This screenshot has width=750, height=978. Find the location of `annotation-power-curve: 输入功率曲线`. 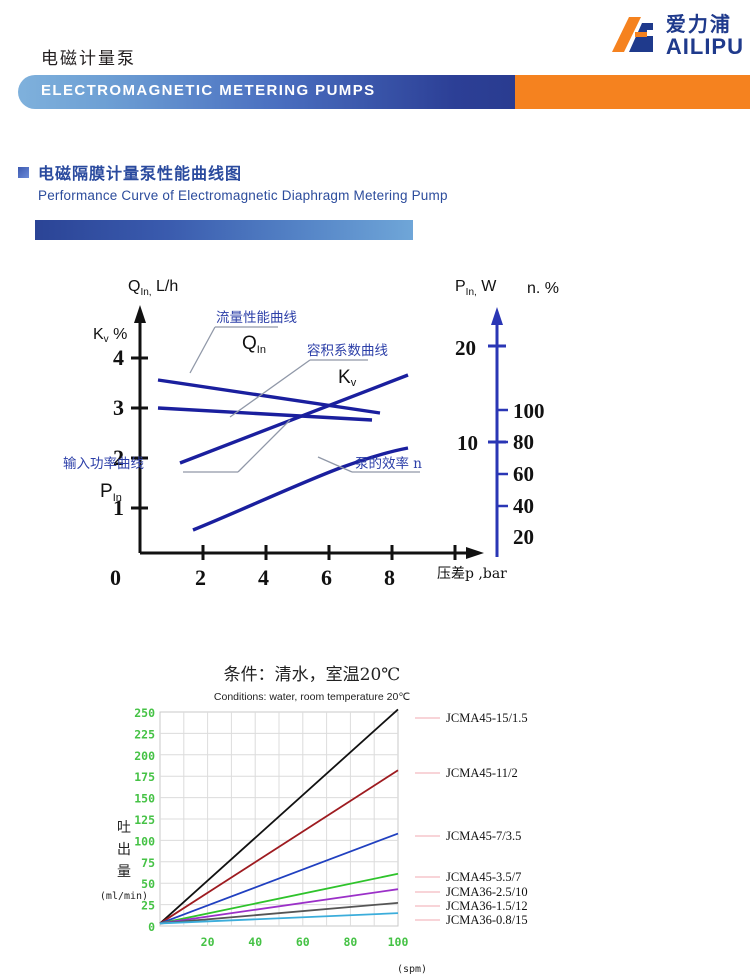

annotation-power-curve: 输入功率曲线 is located at coordinates (103, 463).